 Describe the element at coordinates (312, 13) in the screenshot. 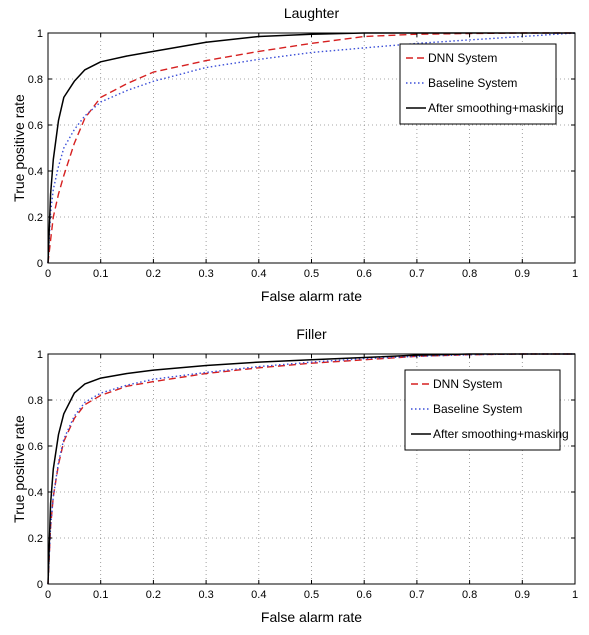

I see `chart-title: Laughter` at that location.